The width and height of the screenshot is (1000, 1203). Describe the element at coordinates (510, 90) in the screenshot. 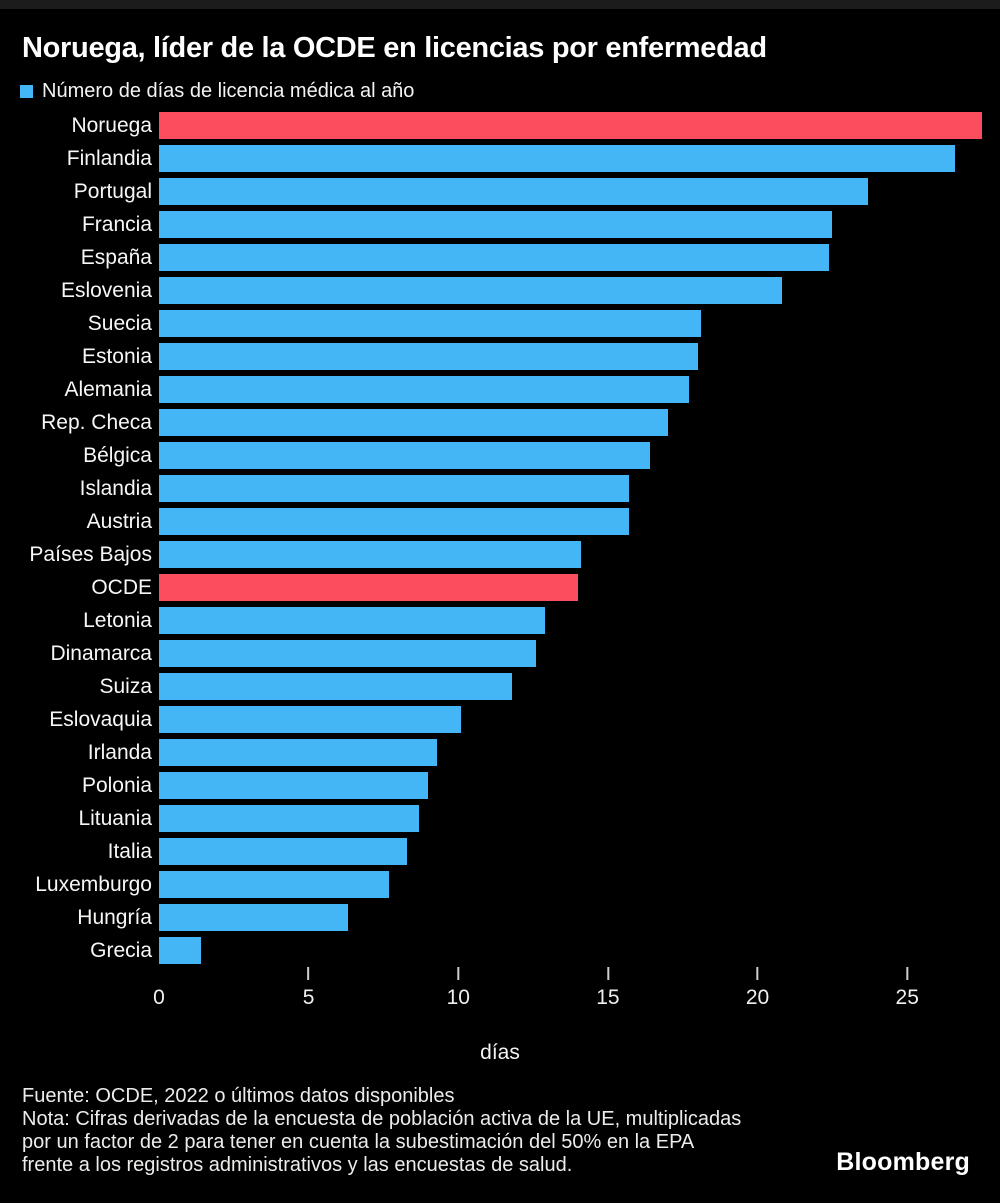

I see `legend: Número de días de licencia médica al año` at that location.